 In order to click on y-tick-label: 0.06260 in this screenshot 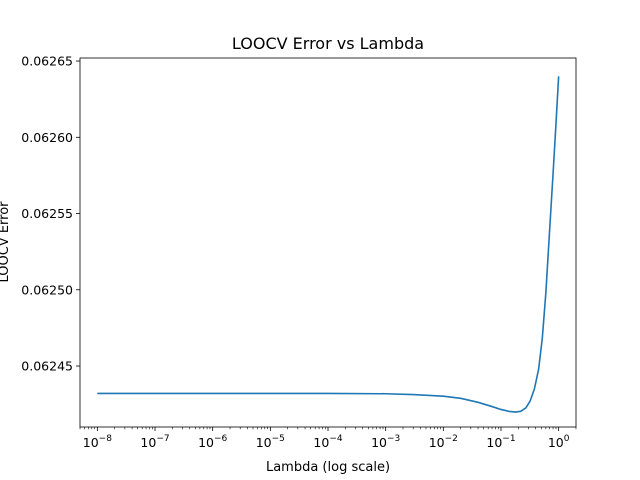, I will do `click(47, 137)`.